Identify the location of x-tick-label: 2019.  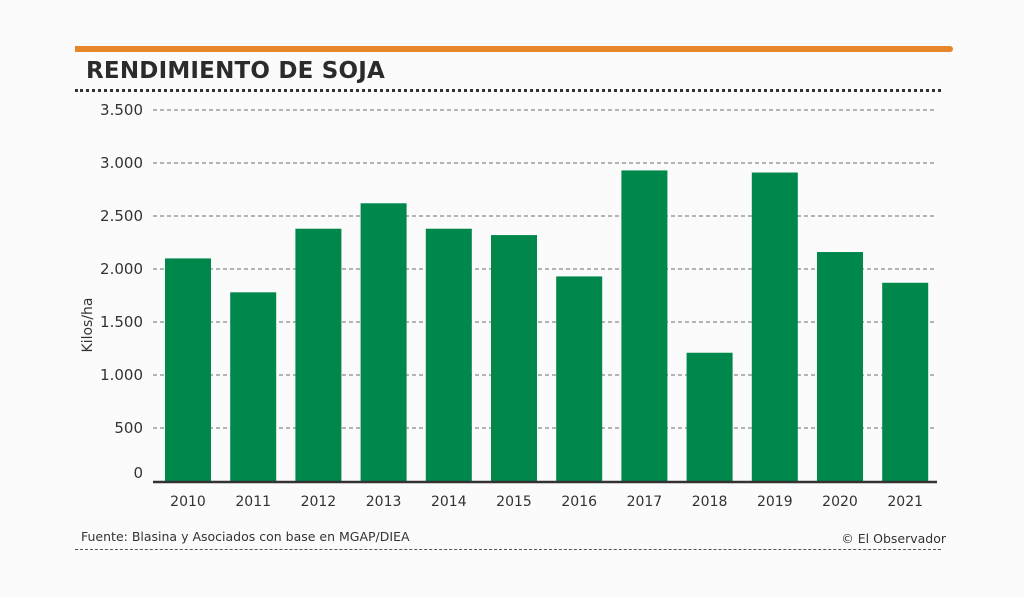
(775, 502).